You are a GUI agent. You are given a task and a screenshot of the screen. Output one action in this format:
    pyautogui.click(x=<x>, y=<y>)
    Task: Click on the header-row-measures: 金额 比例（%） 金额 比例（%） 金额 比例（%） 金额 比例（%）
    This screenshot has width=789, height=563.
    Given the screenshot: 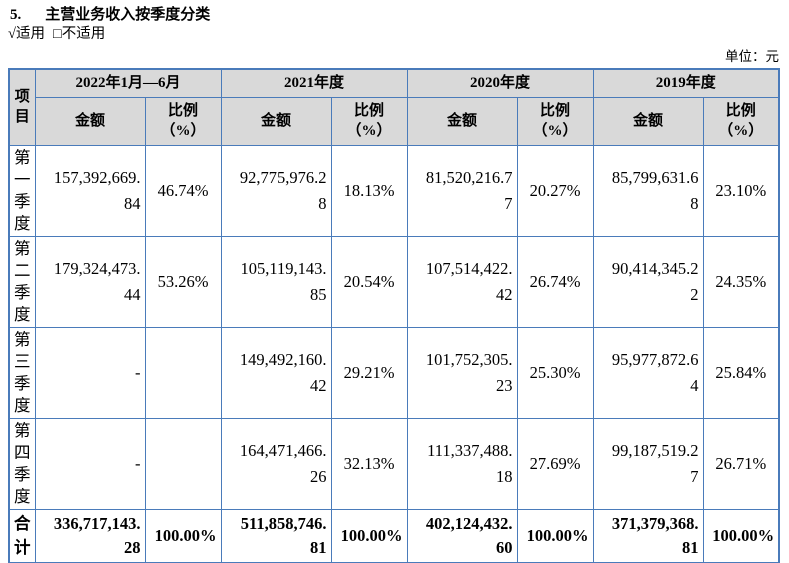 What is the action you would take?
    pyautogui.click(x=394, y=121)
    